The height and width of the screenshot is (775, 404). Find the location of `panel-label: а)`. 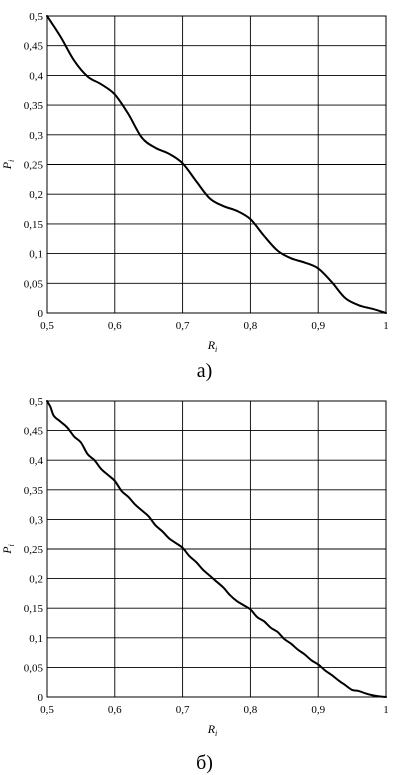

panel-label: а) is located at coordinates (205, 371).